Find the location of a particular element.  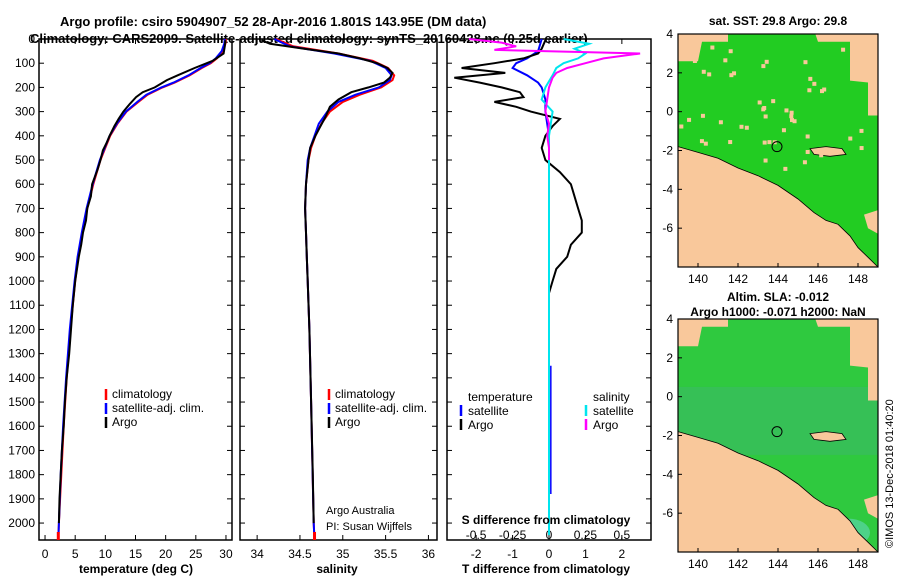

difference-xtick-label: -1 is located at coordinates (512, 554).